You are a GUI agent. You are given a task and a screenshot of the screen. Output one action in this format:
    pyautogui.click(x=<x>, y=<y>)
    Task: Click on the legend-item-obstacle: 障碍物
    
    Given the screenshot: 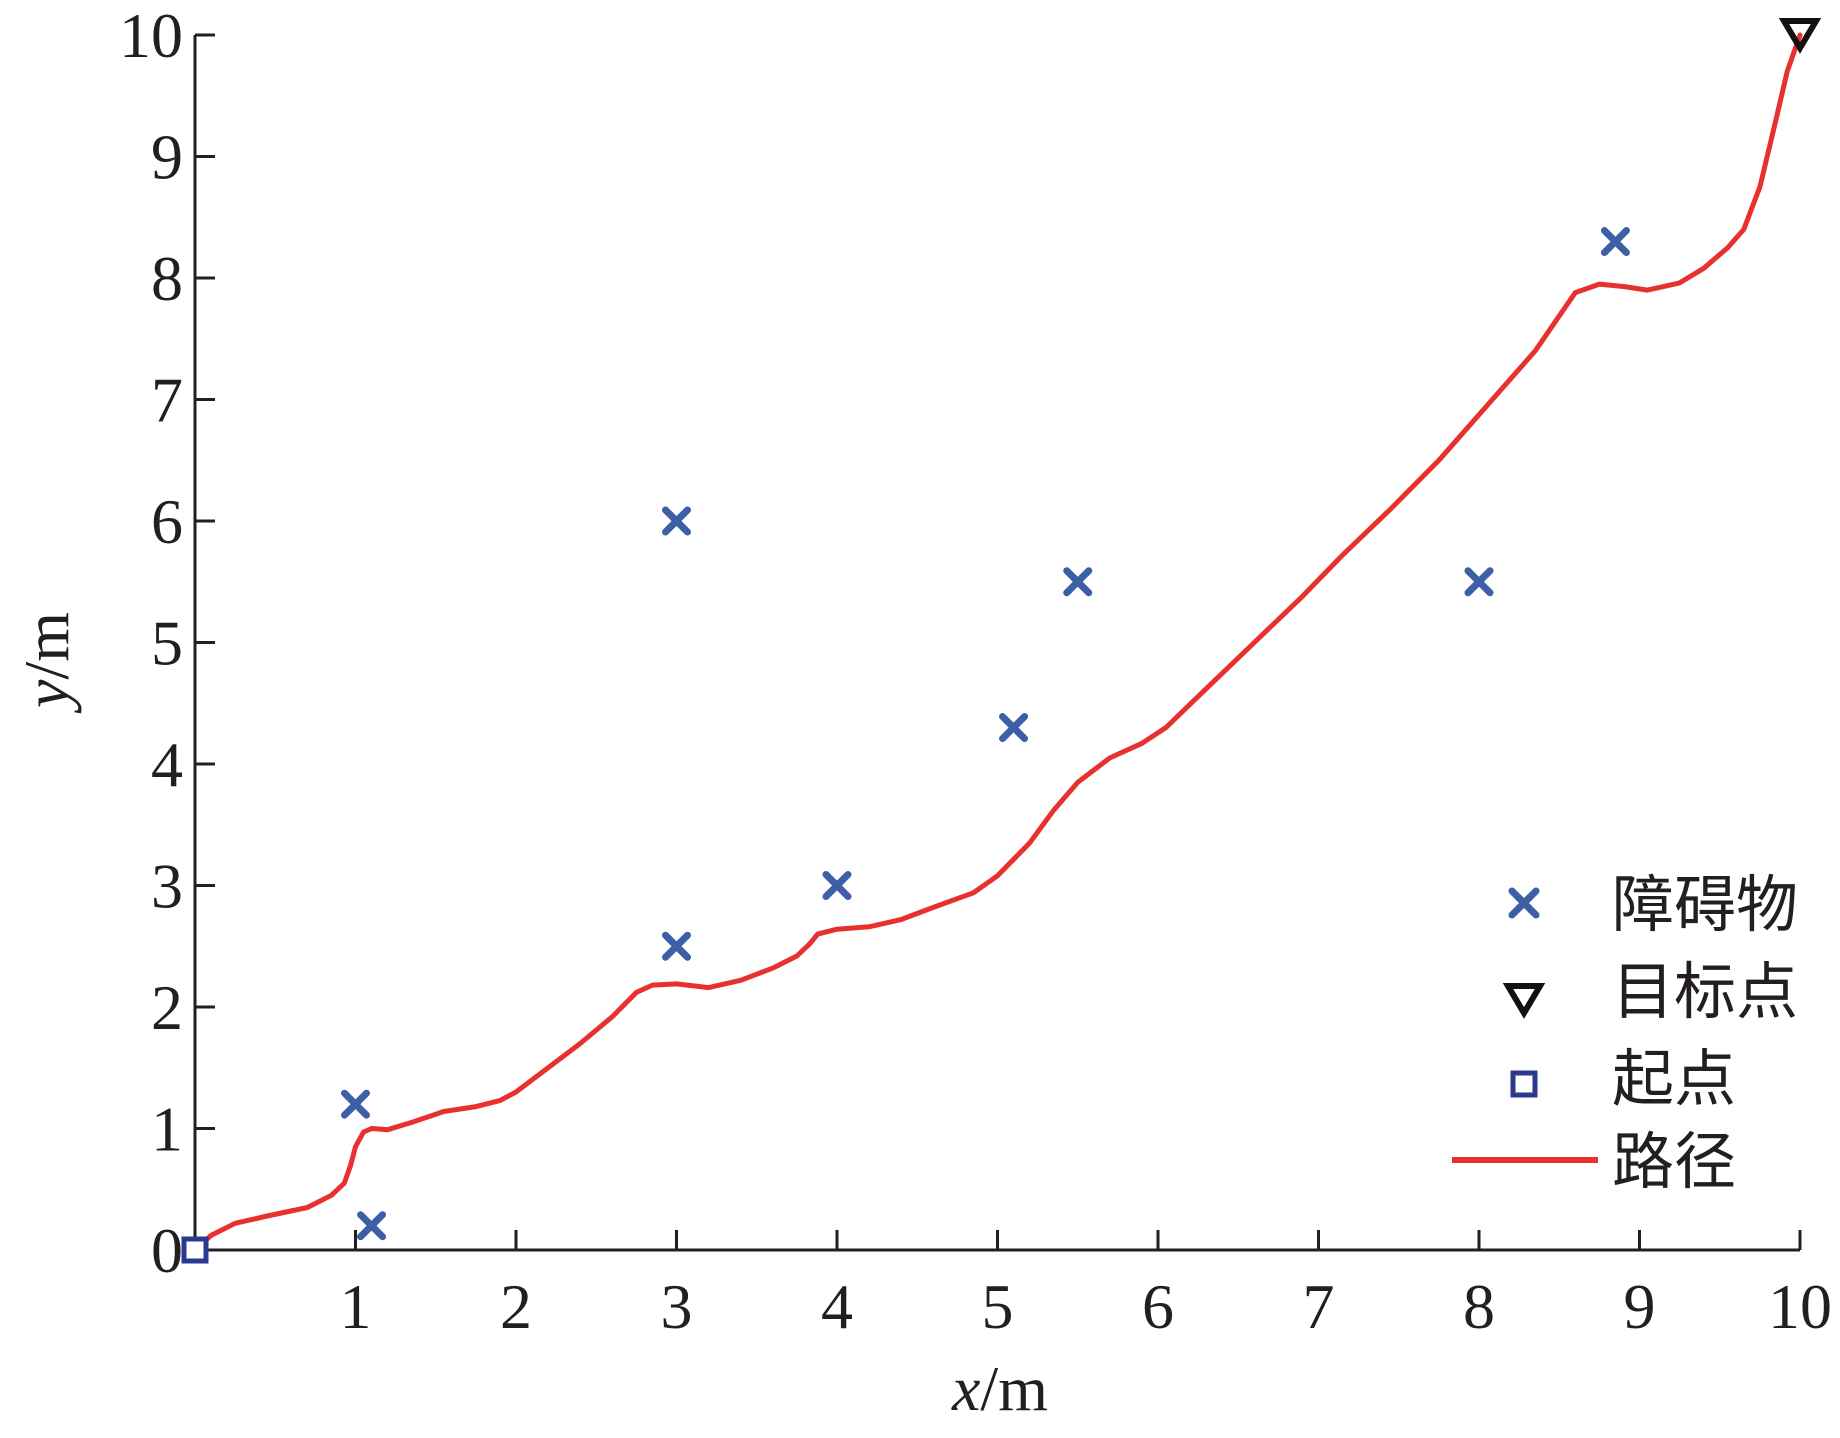 What is the action you would take?
    pyautogui.click(x=1653, y=904)
    